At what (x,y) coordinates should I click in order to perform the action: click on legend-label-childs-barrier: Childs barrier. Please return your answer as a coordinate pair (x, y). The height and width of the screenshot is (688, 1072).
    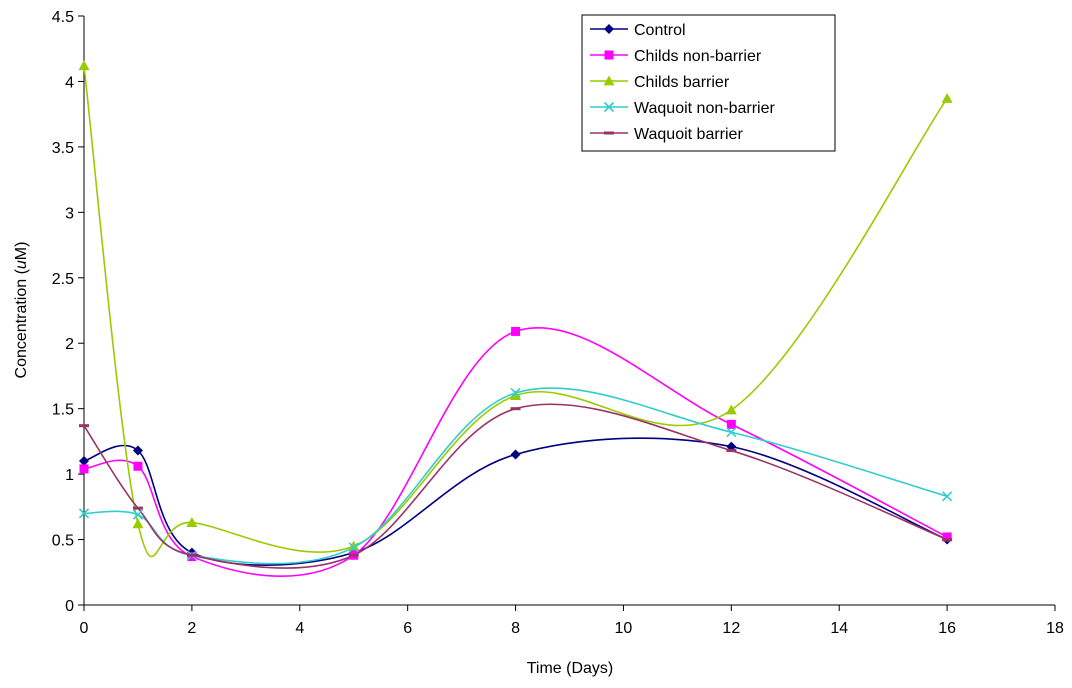
    Looking at the image, I should click on (682, 82).